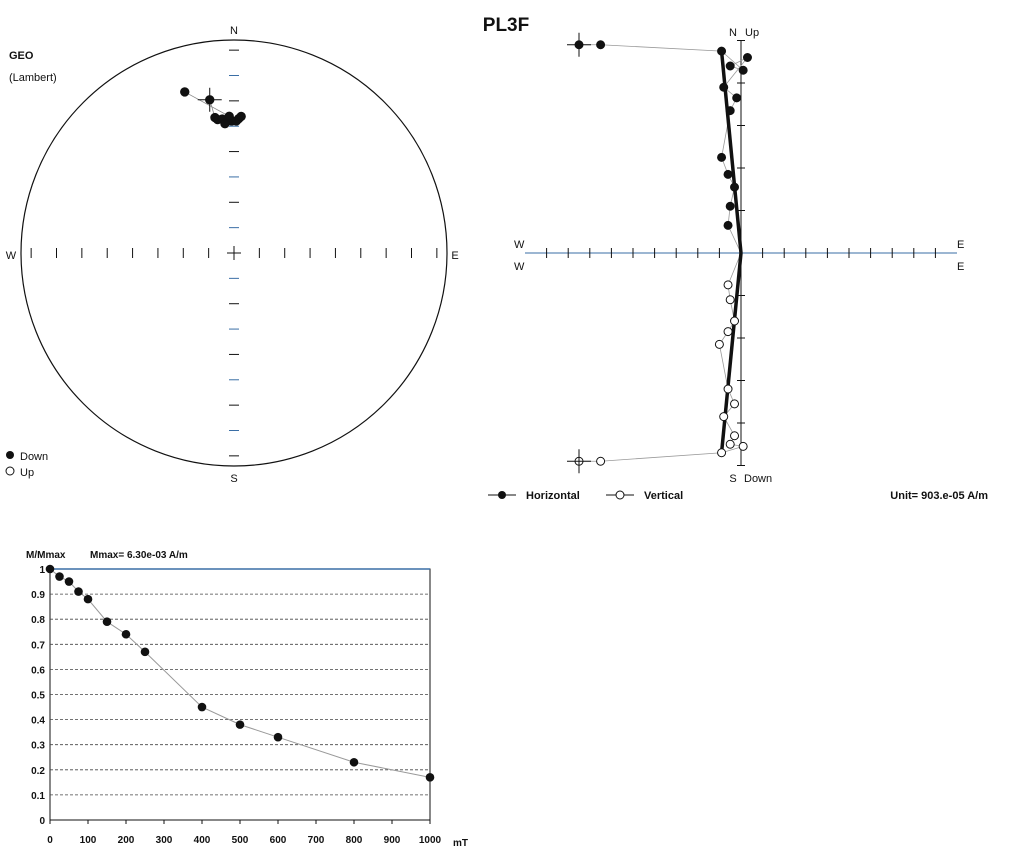  I want to click on legend-vertical-marker, so click(620, 495).